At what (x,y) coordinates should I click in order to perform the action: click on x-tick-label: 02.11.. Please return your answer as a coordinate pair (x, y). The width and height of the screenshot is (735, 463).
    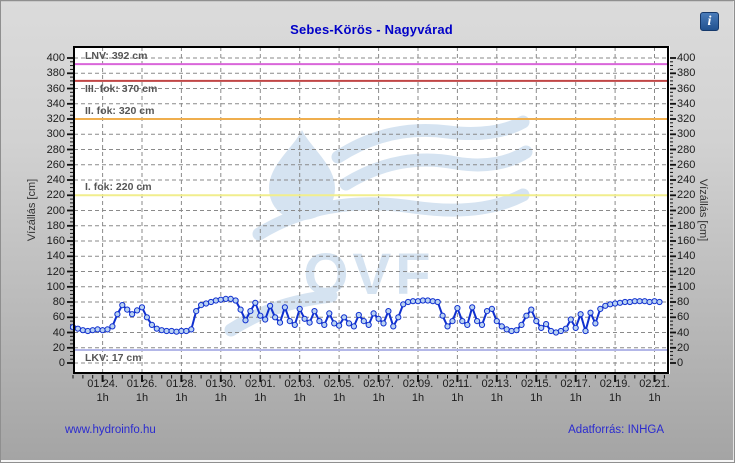
    Looking at the image, I should click on (457, 384).